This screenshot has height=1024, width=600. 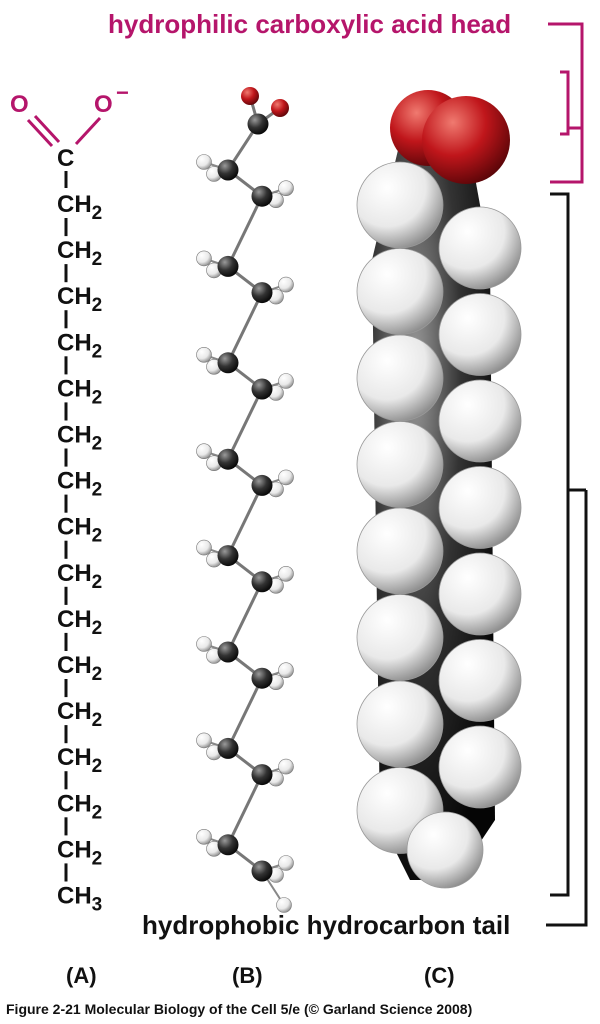 What do you see at coordinates (439, 975) in the screenshot?
I see `panel-label-c: (C)` at bounding box center [439, 975].